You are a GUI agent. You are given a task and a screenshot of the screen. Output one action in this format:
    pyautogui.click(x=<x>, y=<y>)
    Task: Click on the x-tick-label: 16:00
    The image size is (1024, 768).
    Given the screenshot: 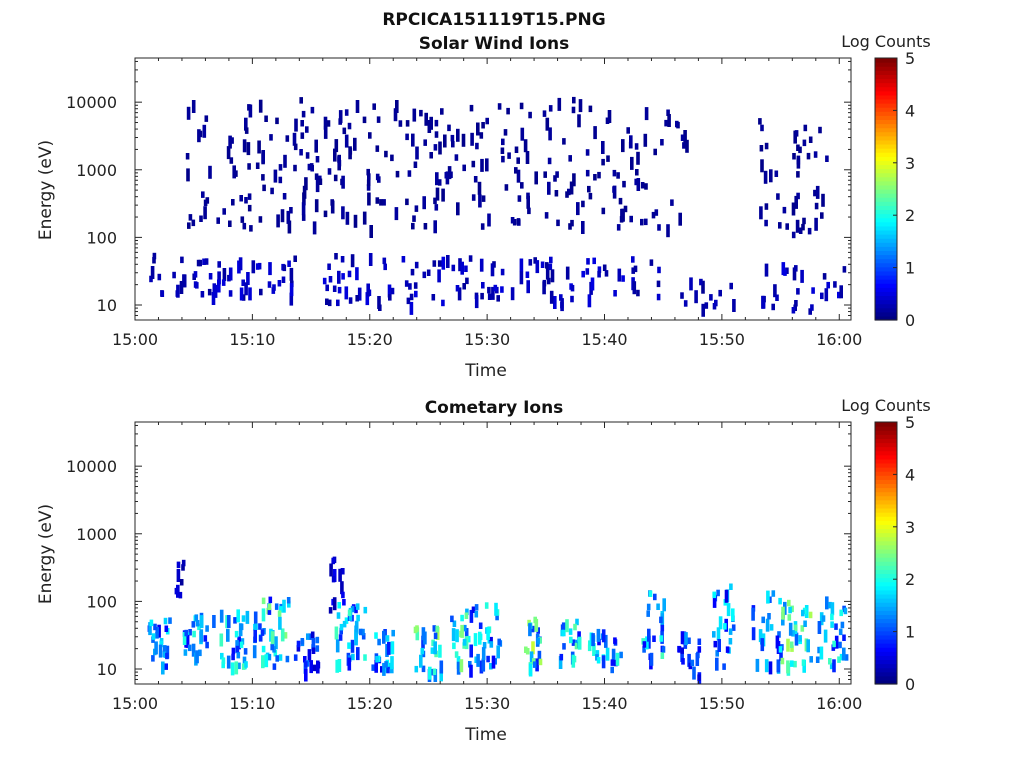 What is the action you would take?
    pyautogui.click(x=839, y=703)
    